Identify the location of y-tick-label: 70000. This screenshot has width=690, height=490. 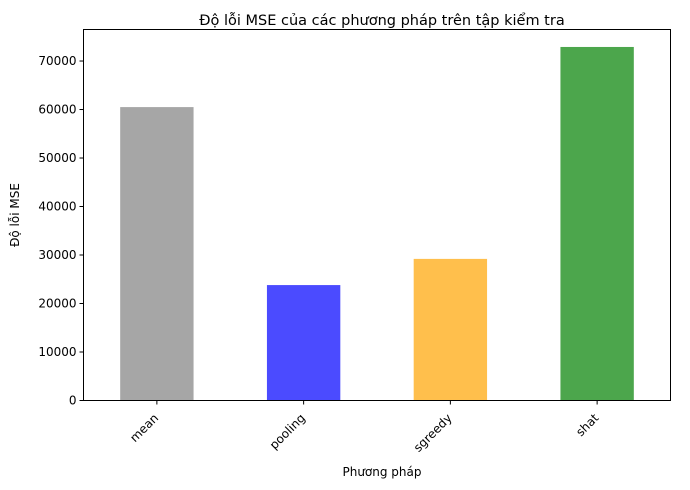
(57, 61).